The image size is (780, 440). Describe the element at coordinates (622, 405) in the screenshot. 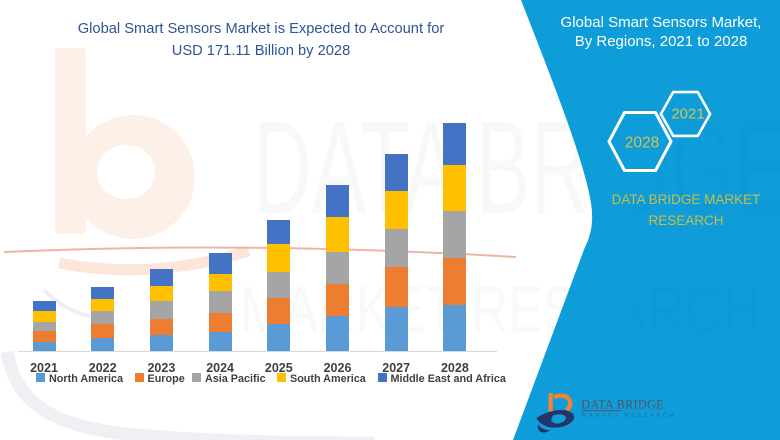

I see `svg-text: DATA BRIDGE` at that location.